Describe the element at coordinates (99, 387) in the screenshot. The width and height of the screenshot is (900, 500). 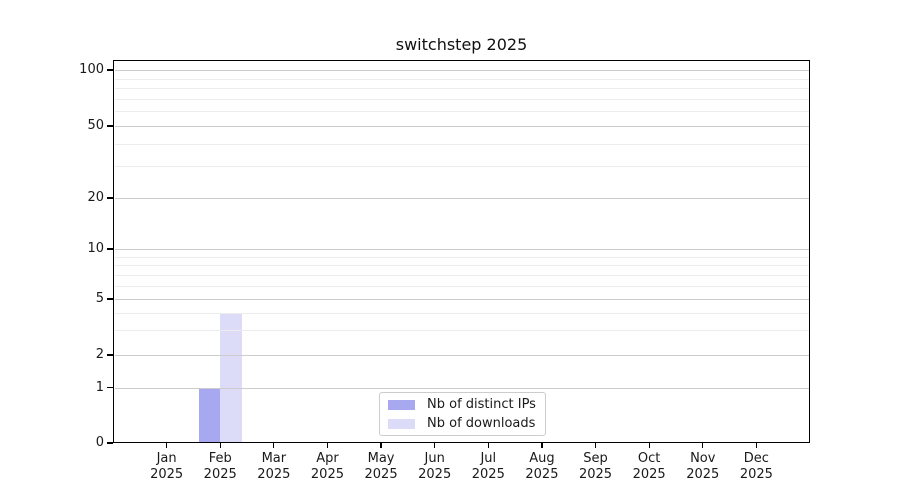
I see `y-tick-label: 1` at that location.